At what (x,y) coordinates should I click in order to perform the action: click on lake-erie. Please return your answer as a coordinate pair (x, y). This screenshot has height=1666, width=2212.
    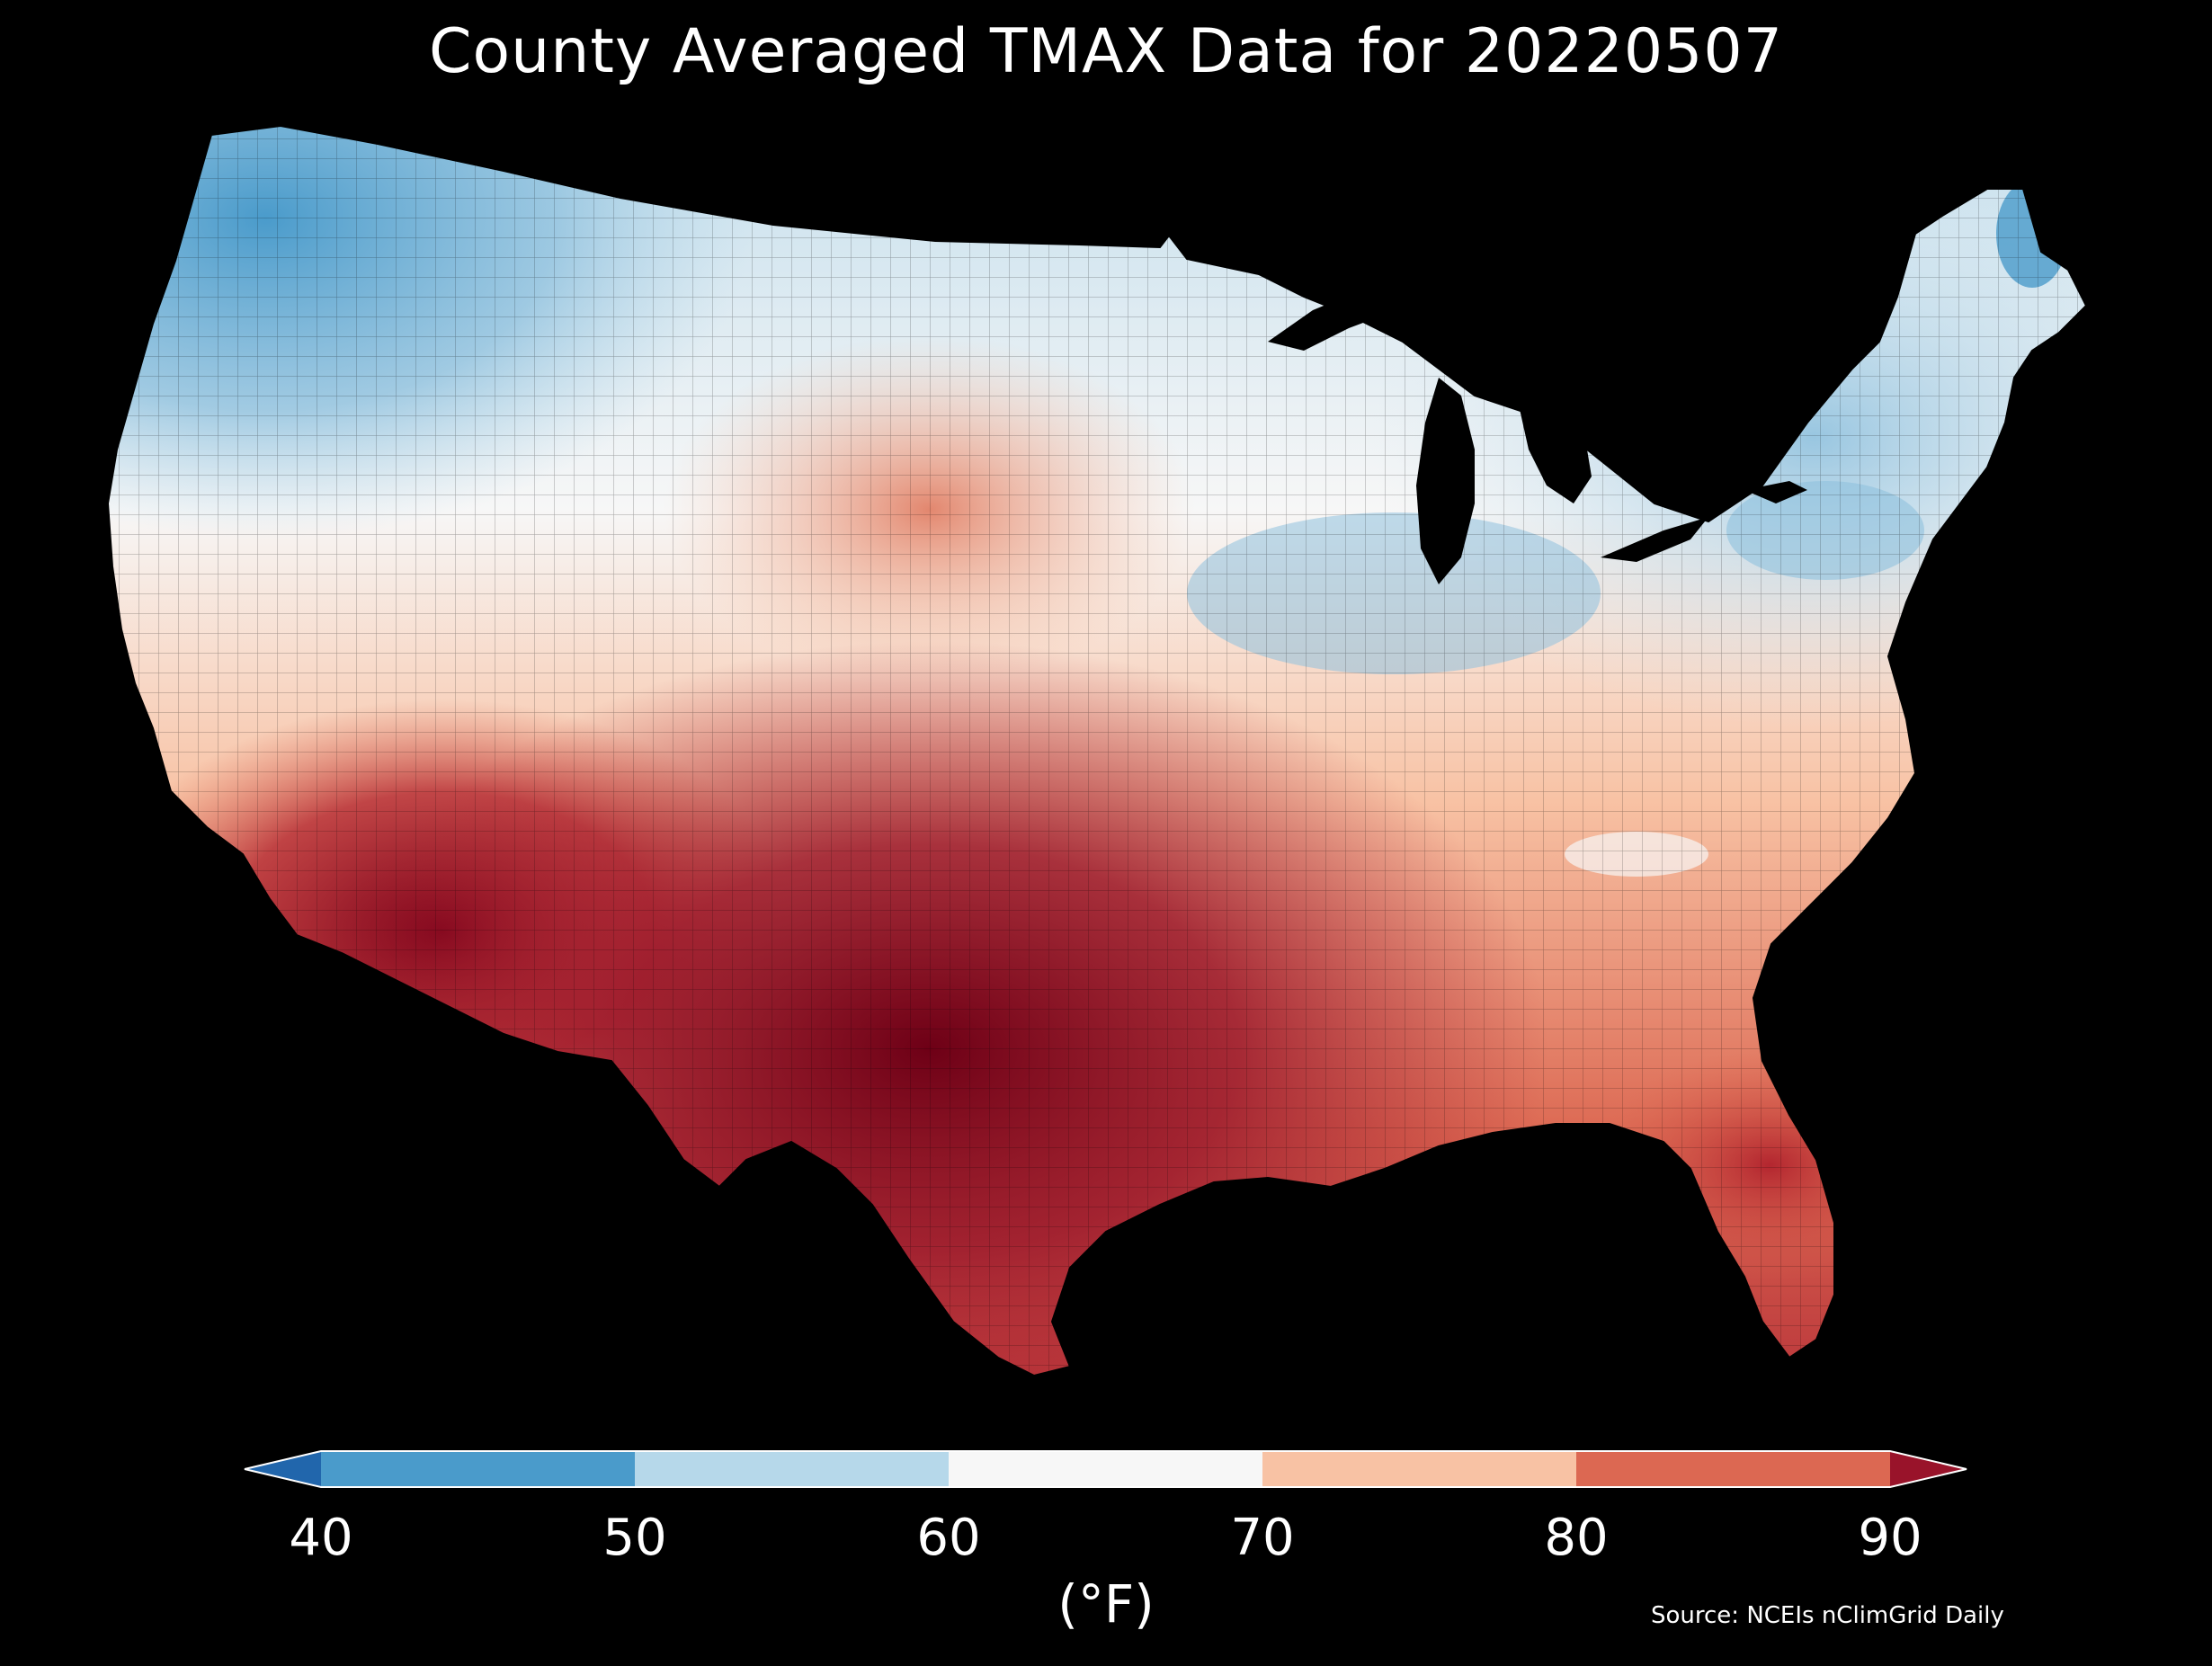
    Looking at the image, I should click on (1654, 540).